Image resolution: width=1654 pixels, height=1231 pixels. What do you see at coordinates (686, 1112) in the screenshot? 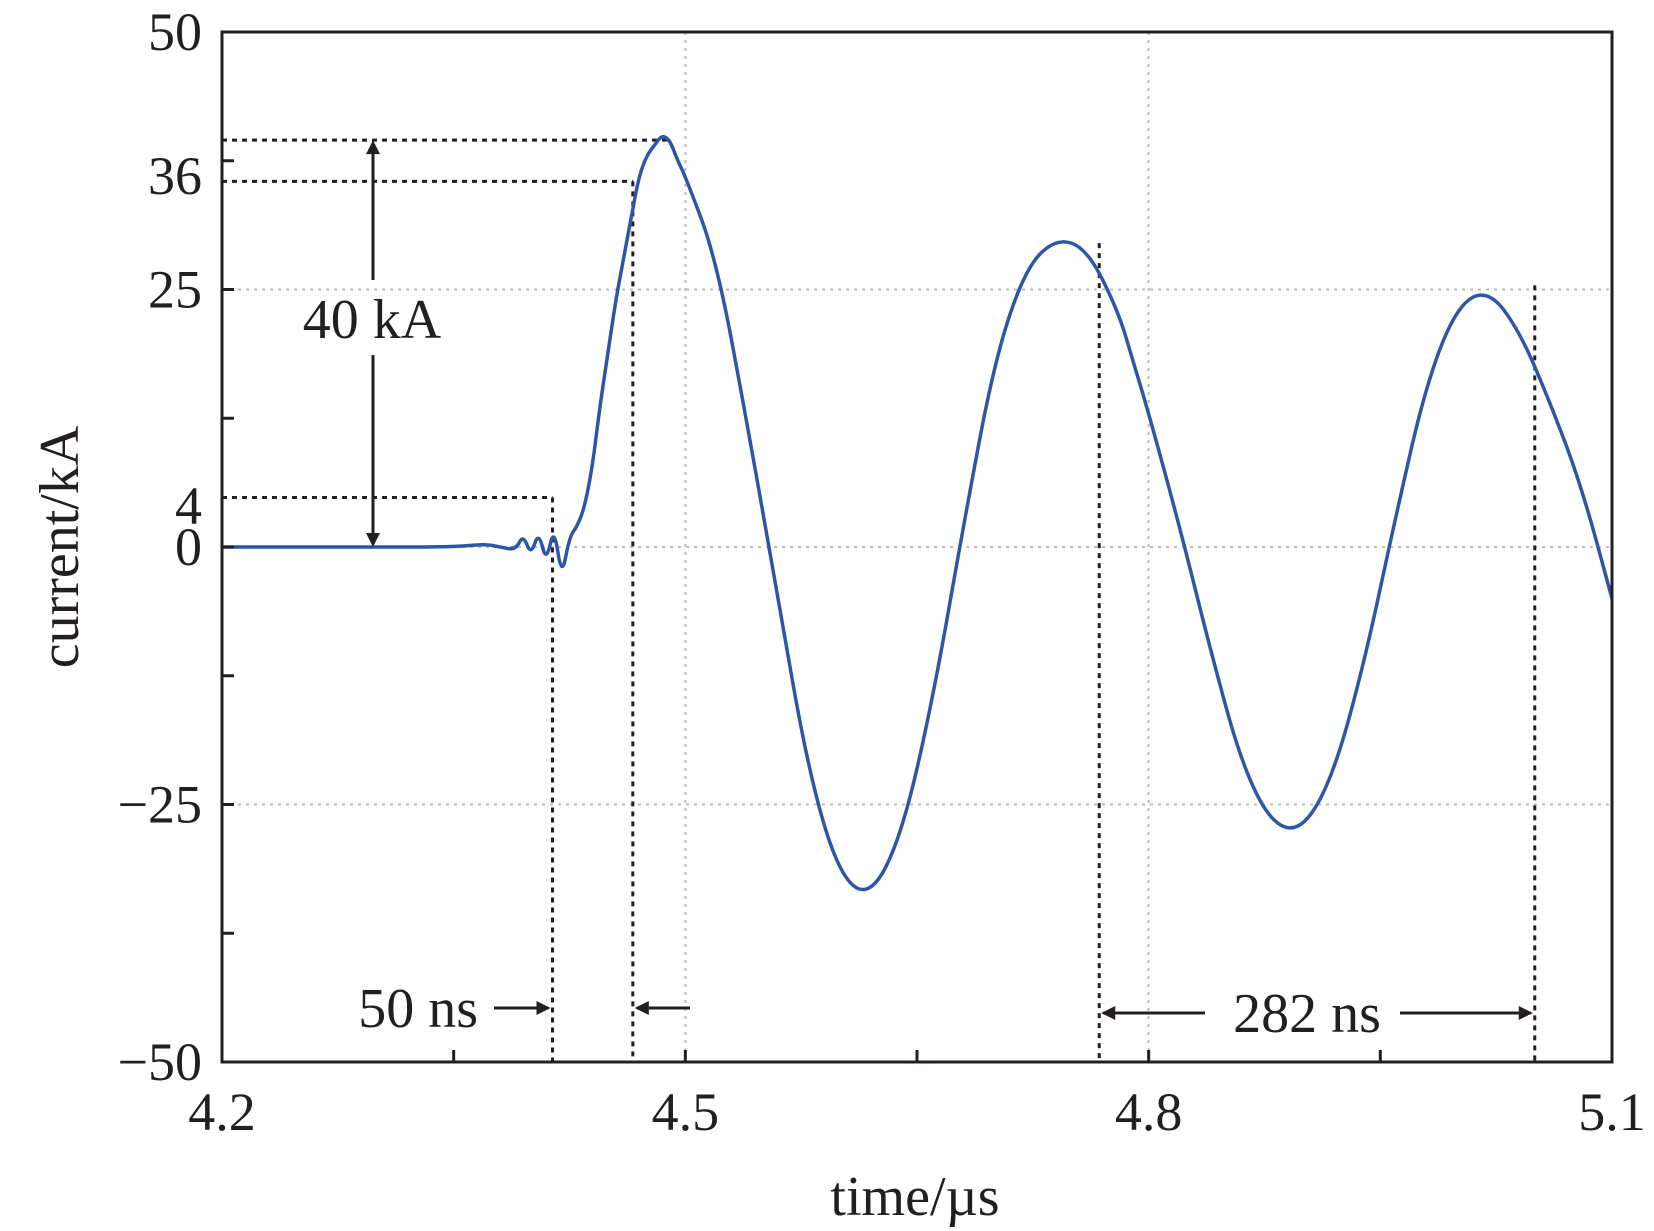
I see `x-tick-label: 4.5` at bounding box center [686, 1112].